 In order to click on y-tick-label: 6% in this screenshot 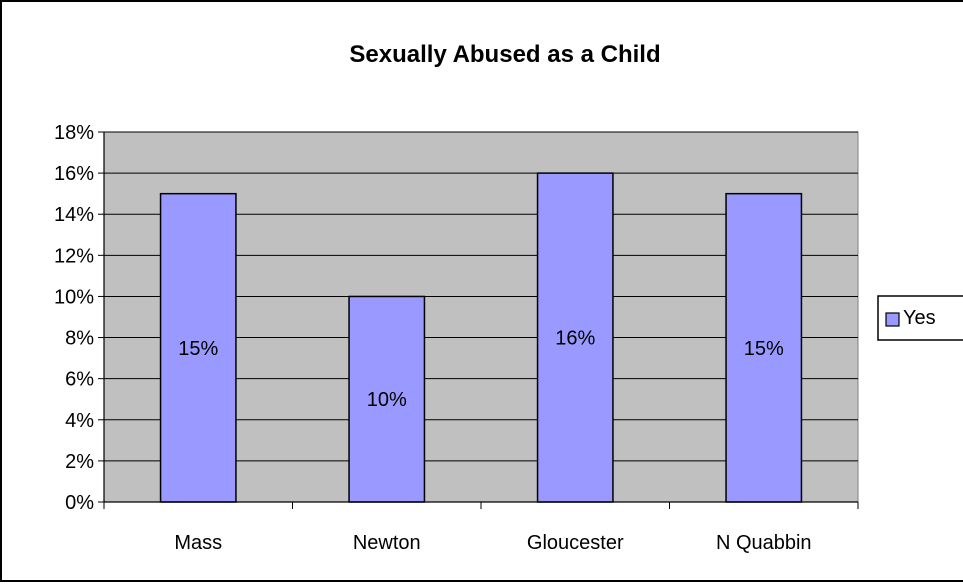, I will do `click(79, 380)`.